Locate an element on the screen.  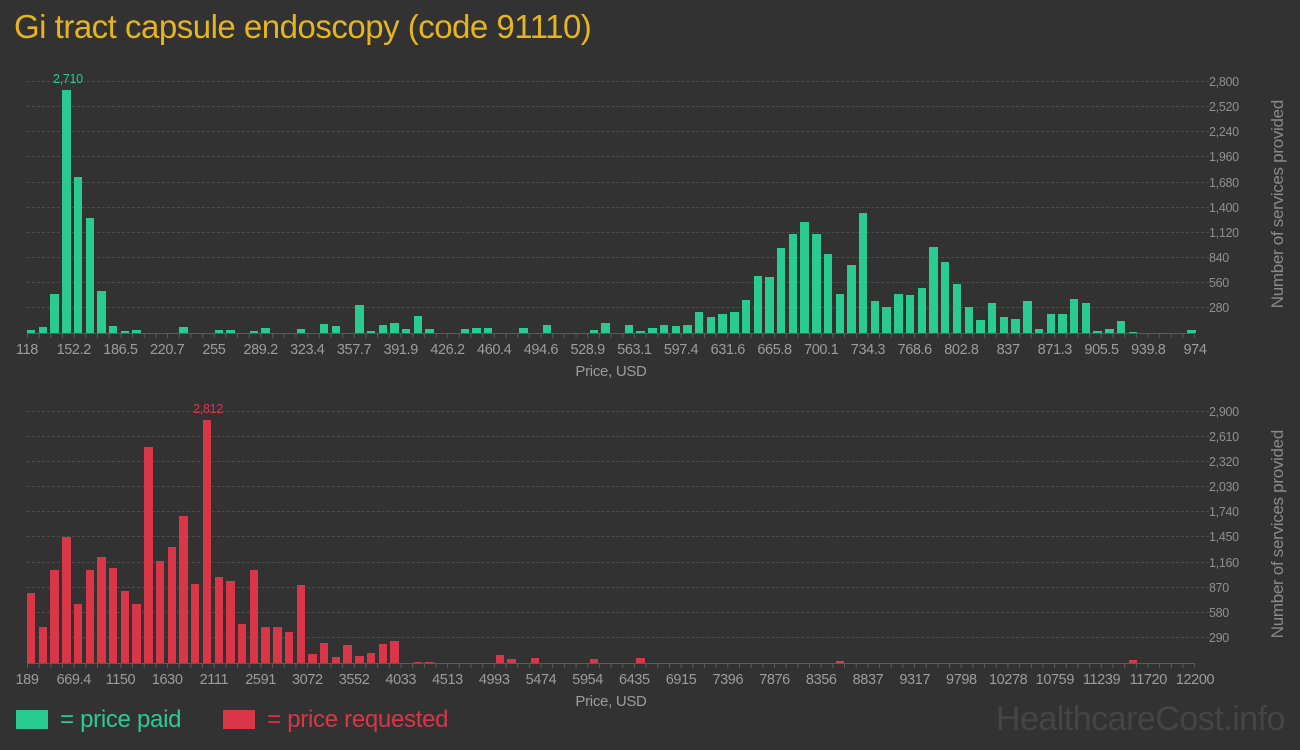
x-axis-tick-label: 1630 is located at coordinates (167, 680).